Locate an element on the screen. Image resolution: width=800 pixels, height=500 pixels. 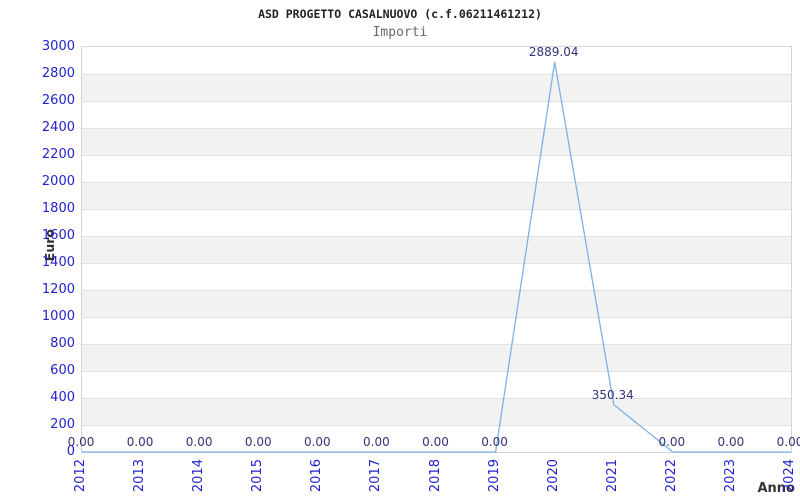
x-tick-label: 2014 is located at coordinates (199, 476).